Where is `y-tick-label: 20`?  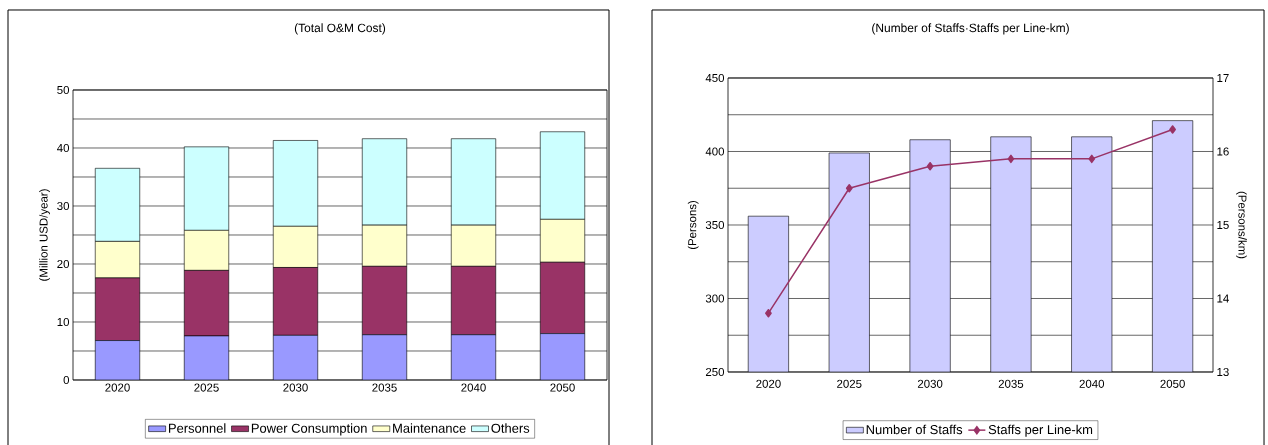 y-tick-label: 20 is located at coordinates (63, 264).